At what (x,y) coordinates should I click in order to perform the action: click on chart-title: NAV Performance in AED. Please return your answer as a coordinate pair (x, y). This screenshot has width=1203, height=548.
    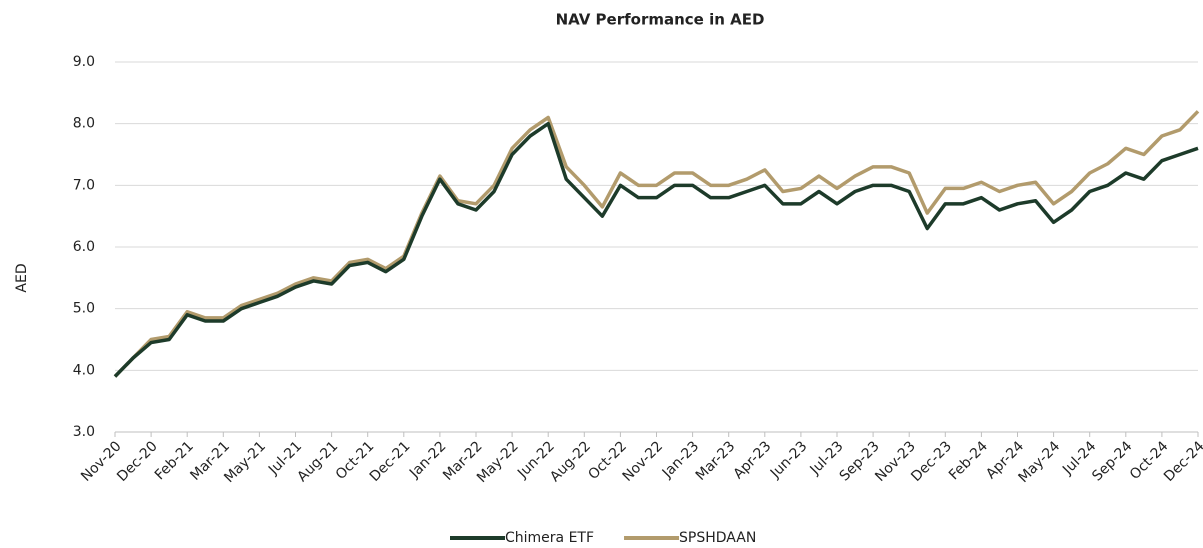
    Looking at the image, I should click on (660, 20).